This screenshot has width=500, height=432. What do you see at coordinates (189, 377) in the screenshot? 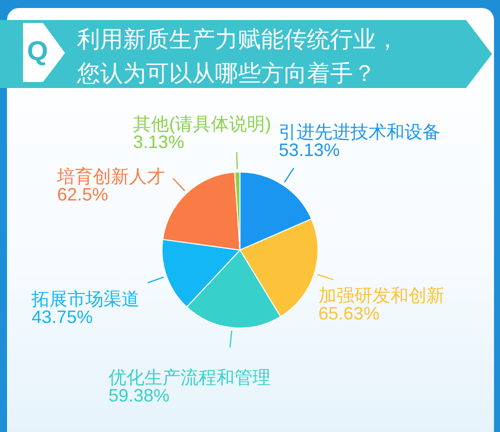
I see `slice-label: 优化生产流程和管理` at bounding box center [189, 377].